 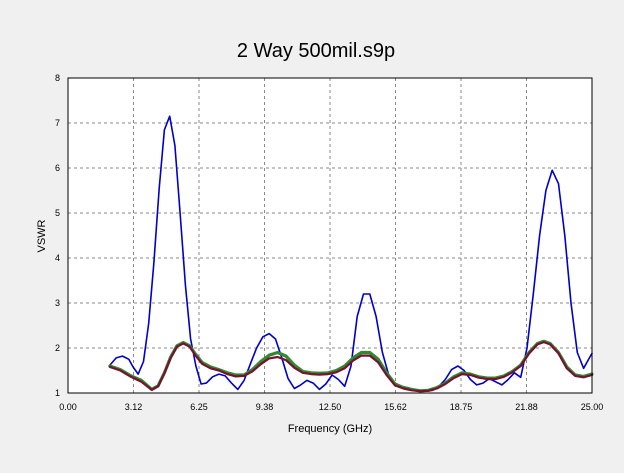 What do you see at coordinates (199, 407) in the screenshot?
I see `x-tick-label: 6.25` at bounding box center [199, 407].